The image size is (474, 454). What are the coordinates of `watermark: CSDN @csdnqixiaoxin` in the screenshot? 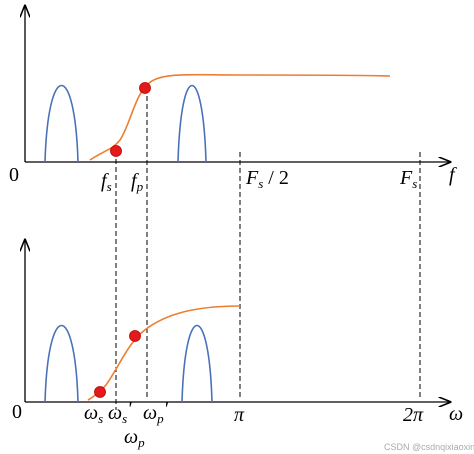 It's located at (429, 447).